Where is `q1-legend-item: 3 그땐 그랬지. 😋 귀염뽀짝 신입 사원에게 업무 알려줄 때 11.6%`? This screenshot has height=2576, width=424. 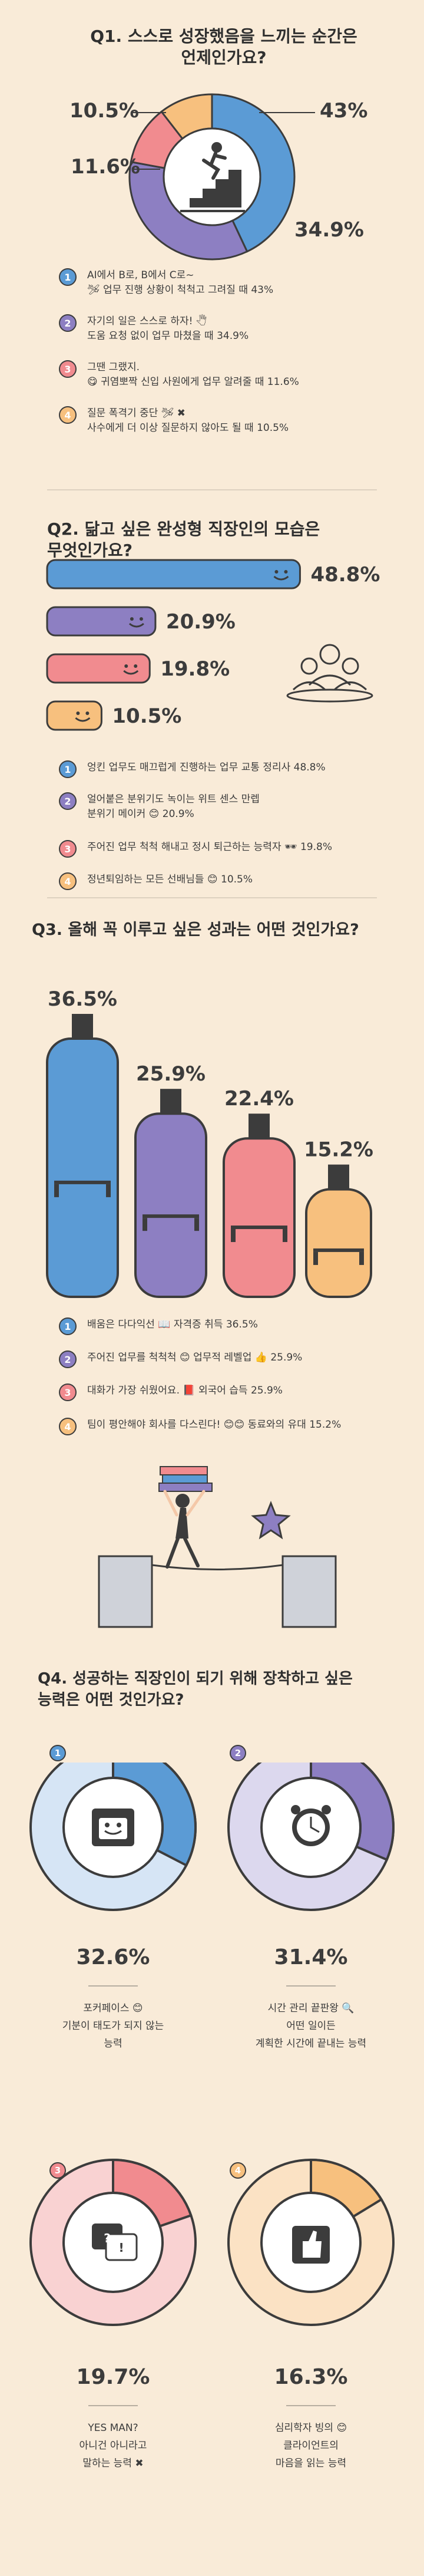
q1-legend-item: 3 그땐 그랬지. 😋 귀염뽀짝 신입 사원에게 업무 알려줄 때 11.6% is located at coordinates (179, 375).